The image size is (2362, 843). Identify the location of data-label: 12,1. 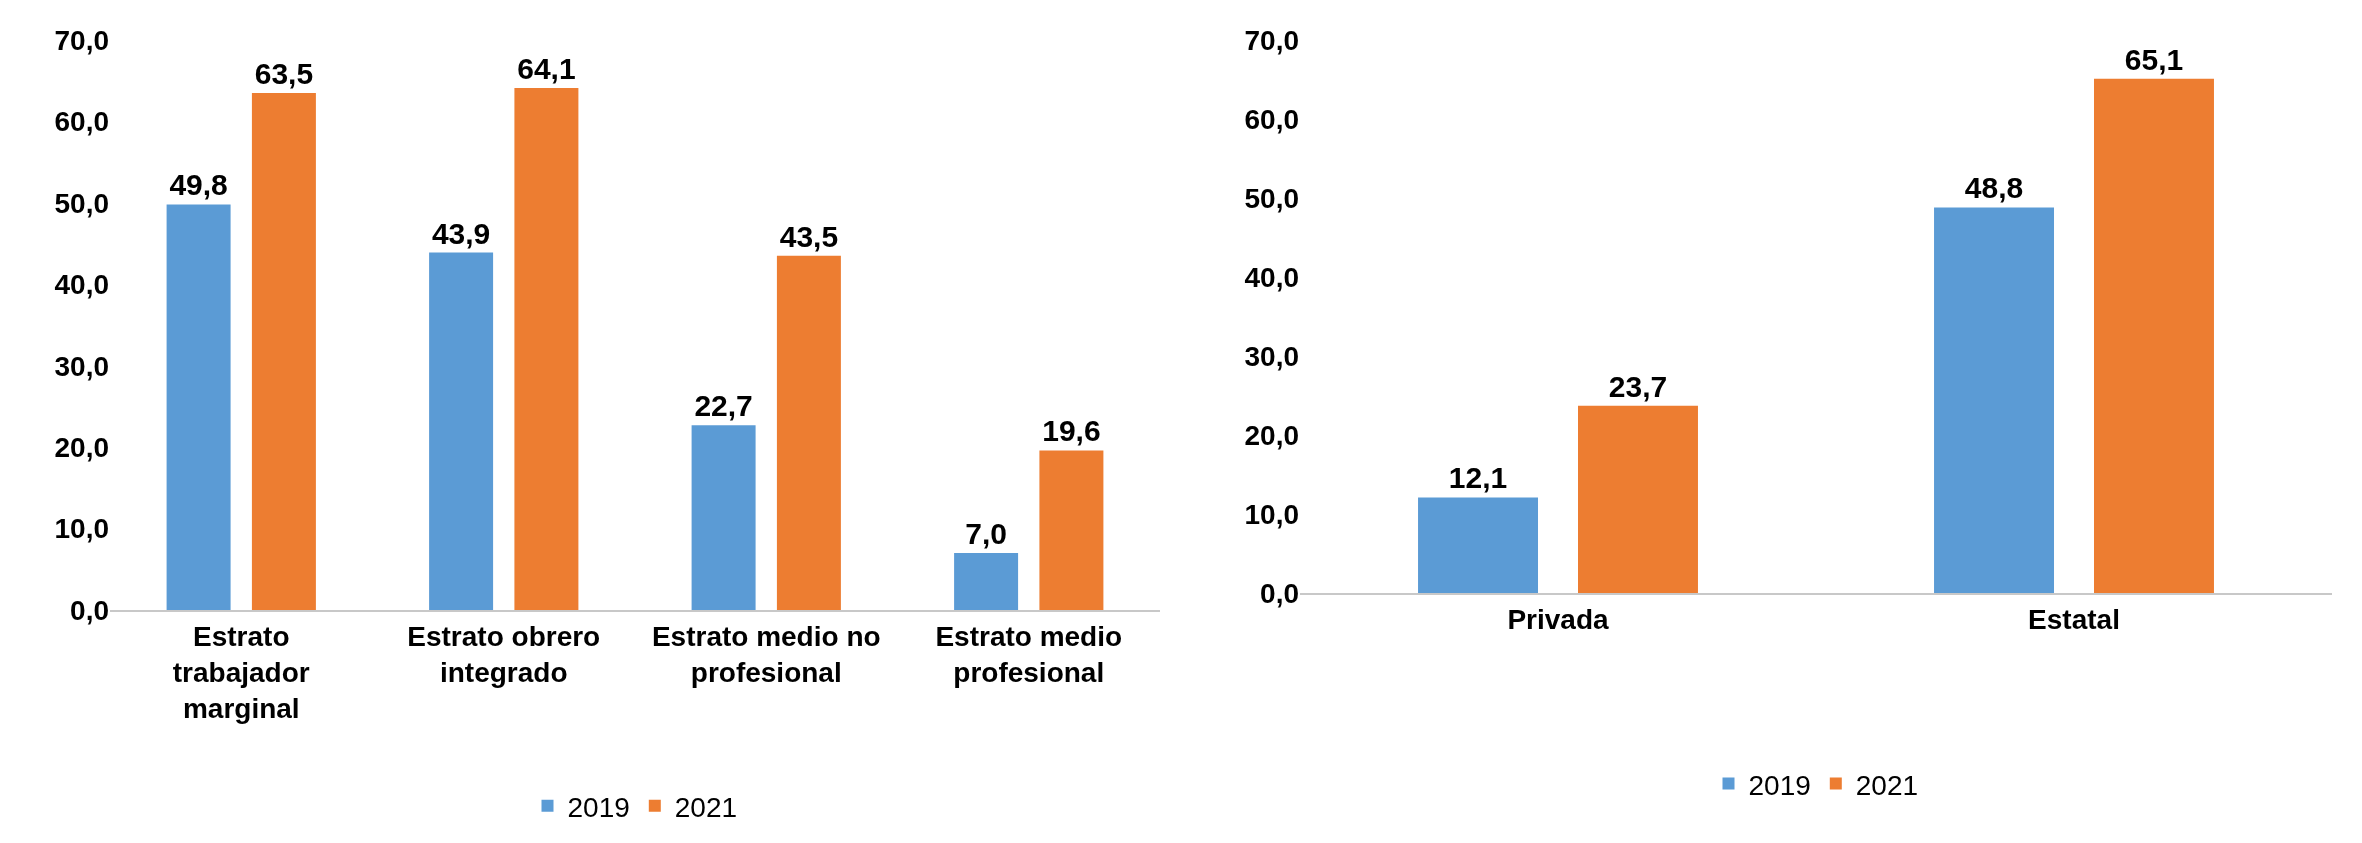
(1478, 478).